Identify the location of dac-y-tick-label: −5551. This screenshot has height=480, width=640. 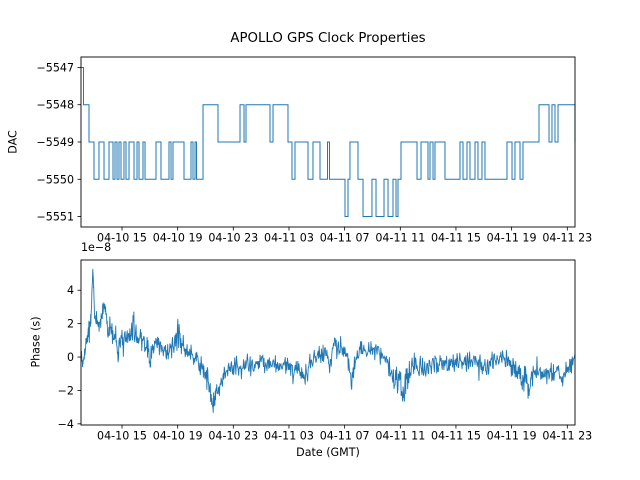
(55, 217).